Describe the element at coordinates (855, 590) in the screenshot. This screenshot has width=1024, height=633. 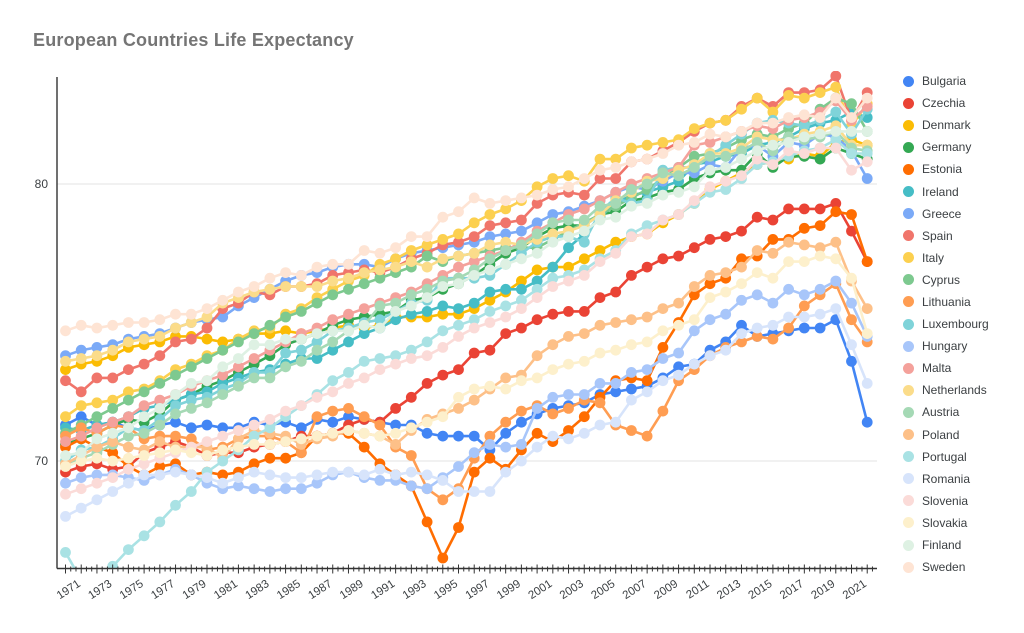
I see `x-tick-label: 2021` at that location.